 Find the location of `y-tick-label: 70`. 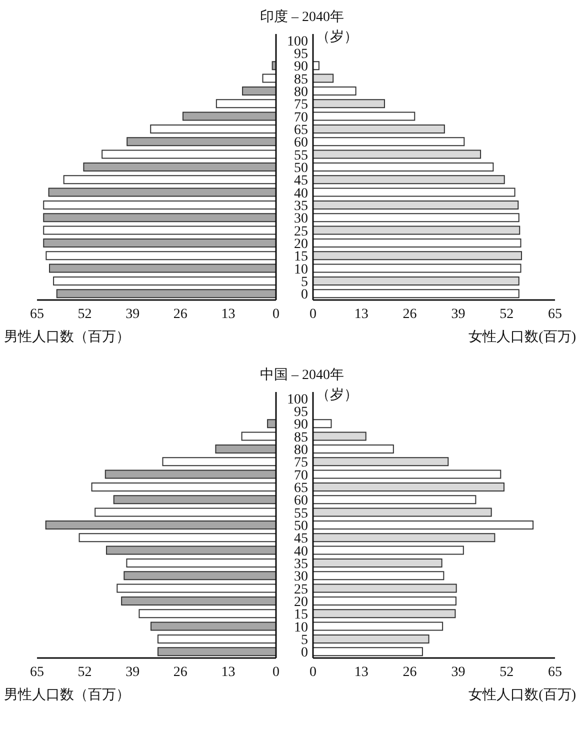

y-tick-label: 70 is located at coordinates (301, 476).